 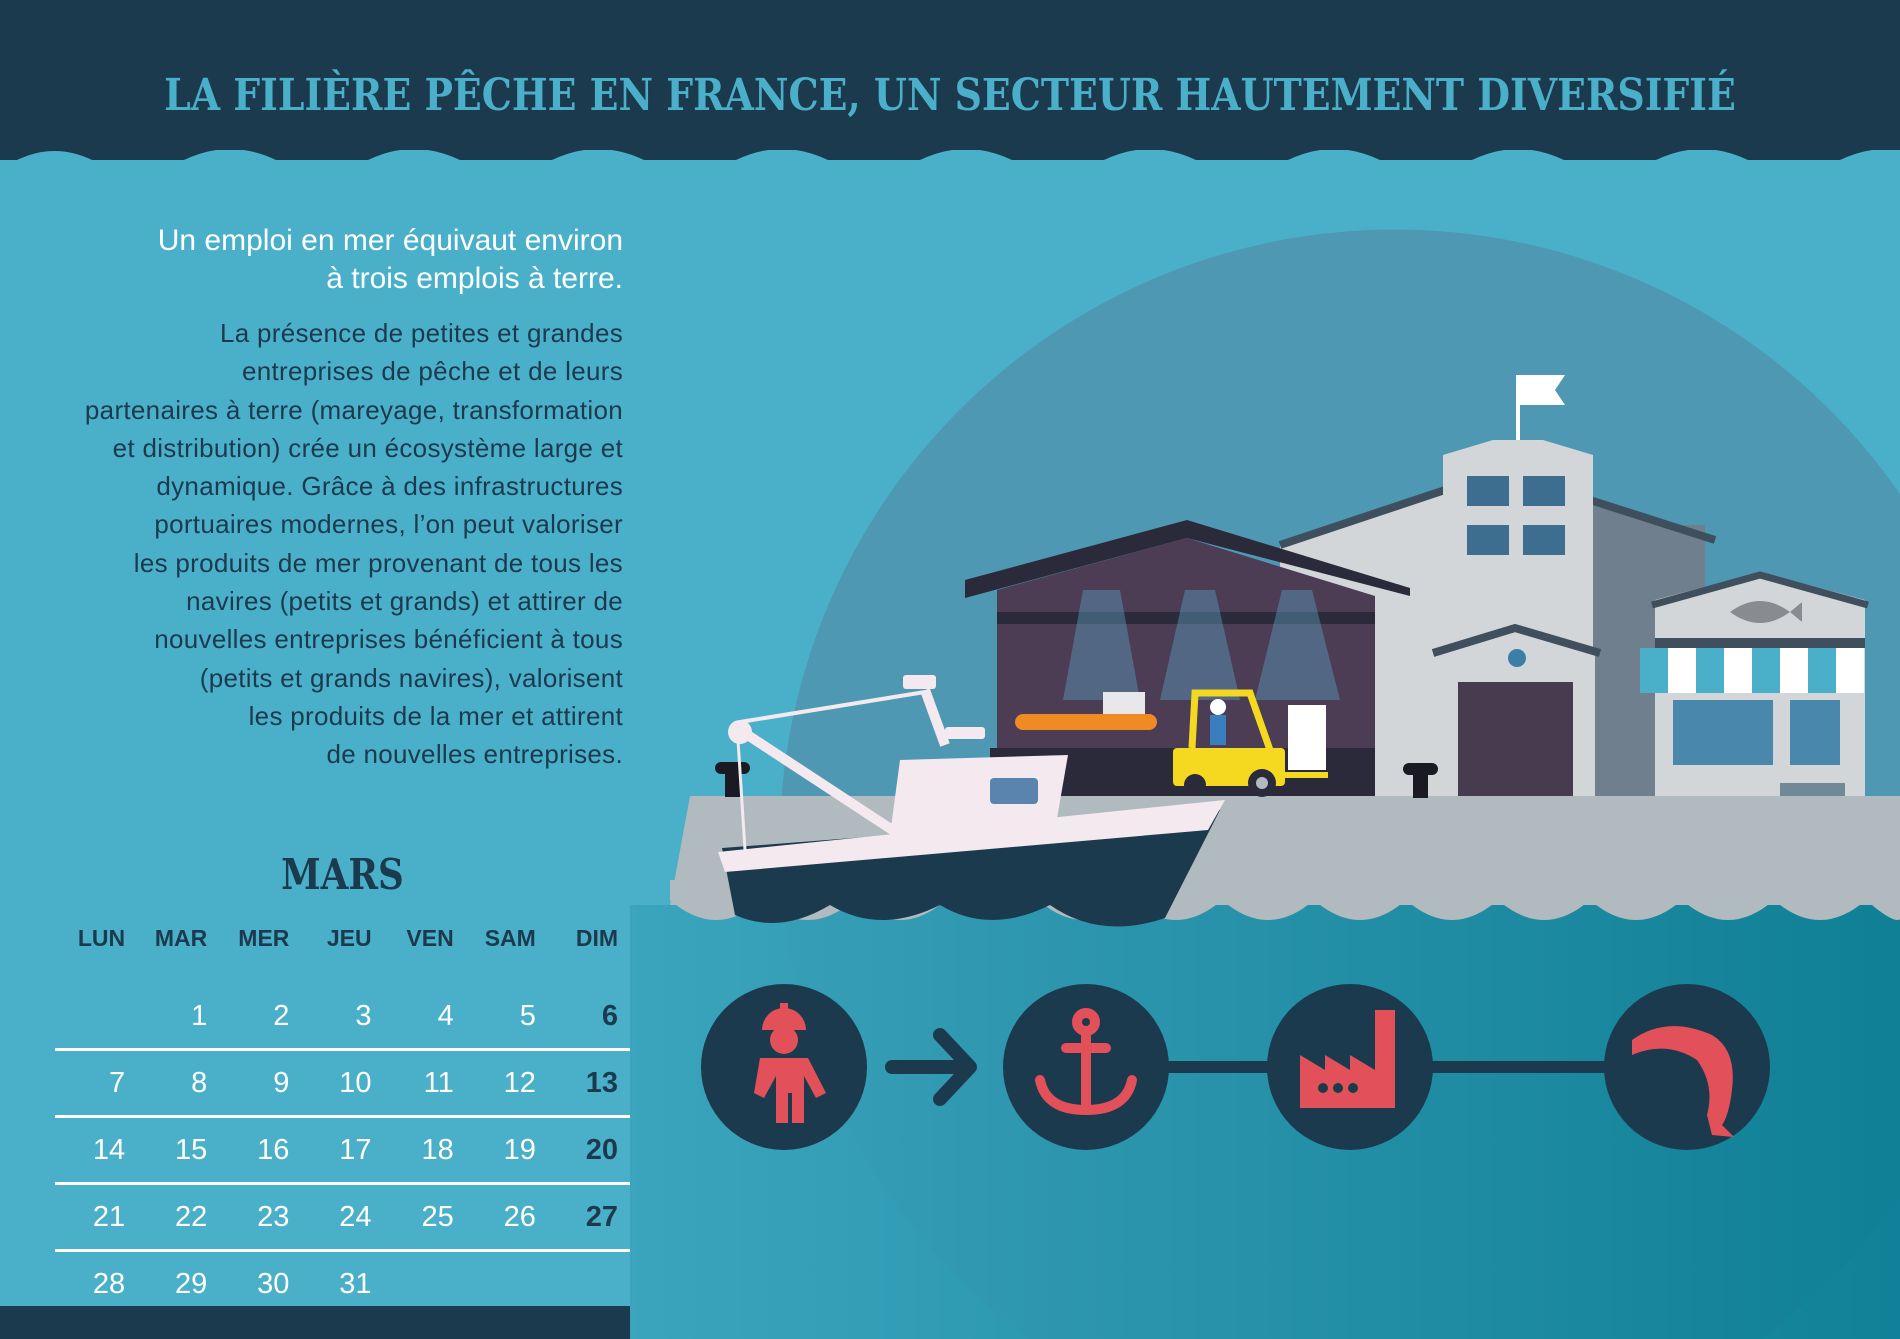 What do you see at coordinates (445, 1015) in the screenshot?
I see `calendar-day: 4` at bounding box center [445, 1015].